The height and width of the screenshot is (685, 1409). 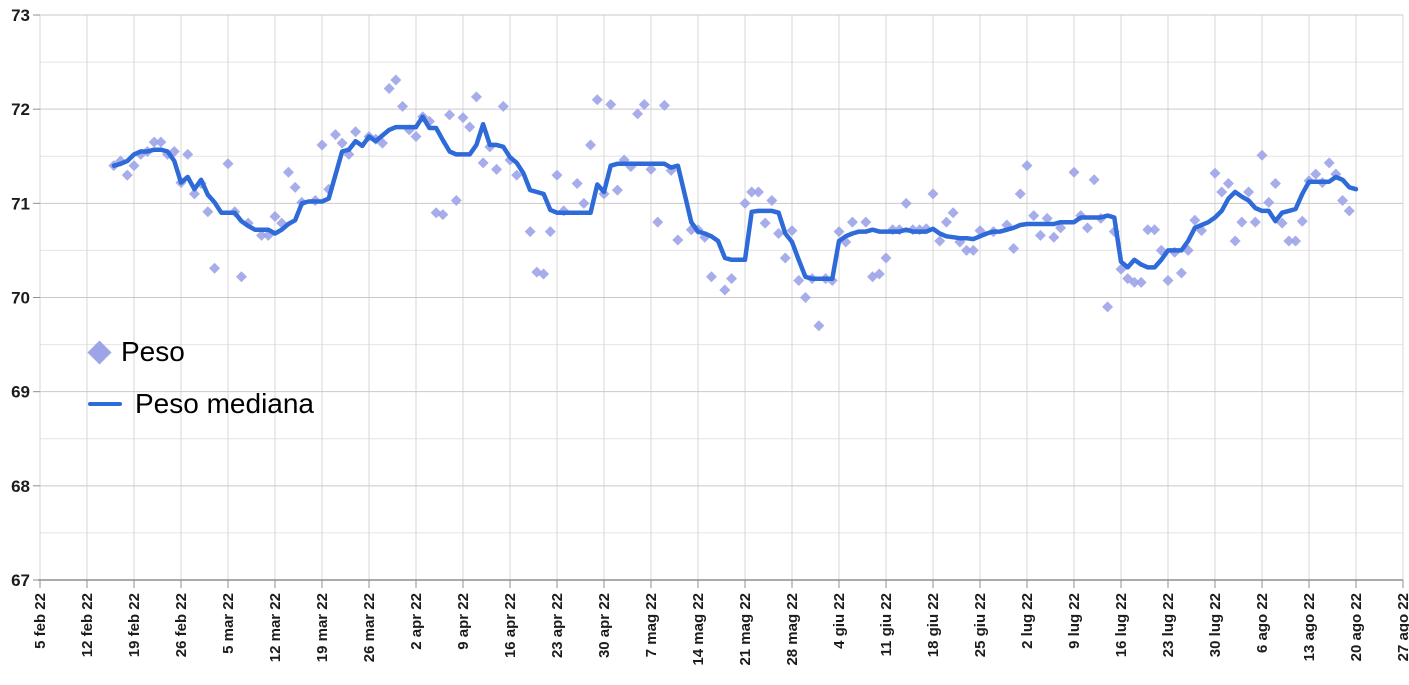 I want to click on legend-item-peso: Peso, so click(x=200, y=352).